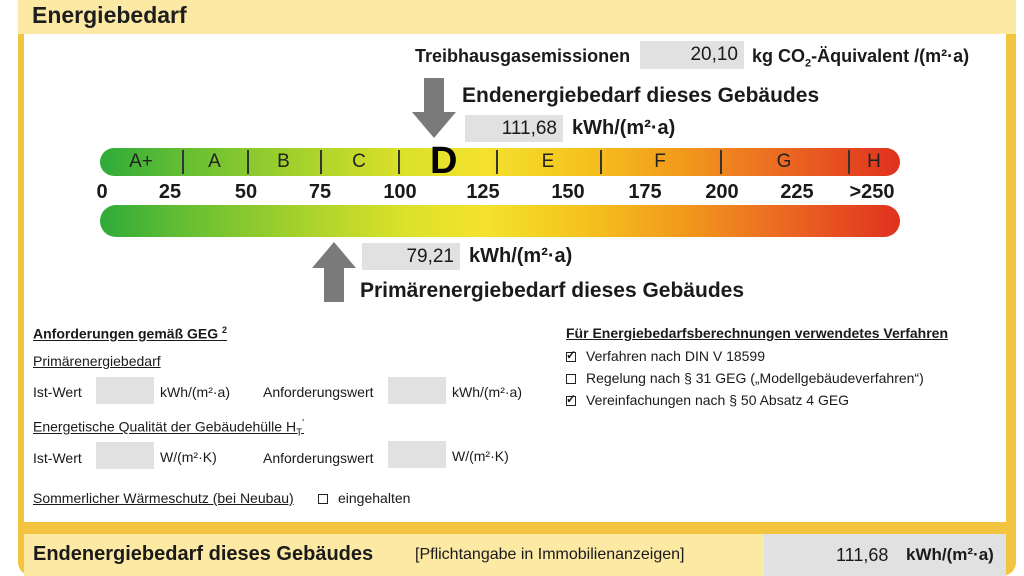 The width and height of the screenshot is (1024, 576). I want to click on tick-label: 175, so click(645, 192).